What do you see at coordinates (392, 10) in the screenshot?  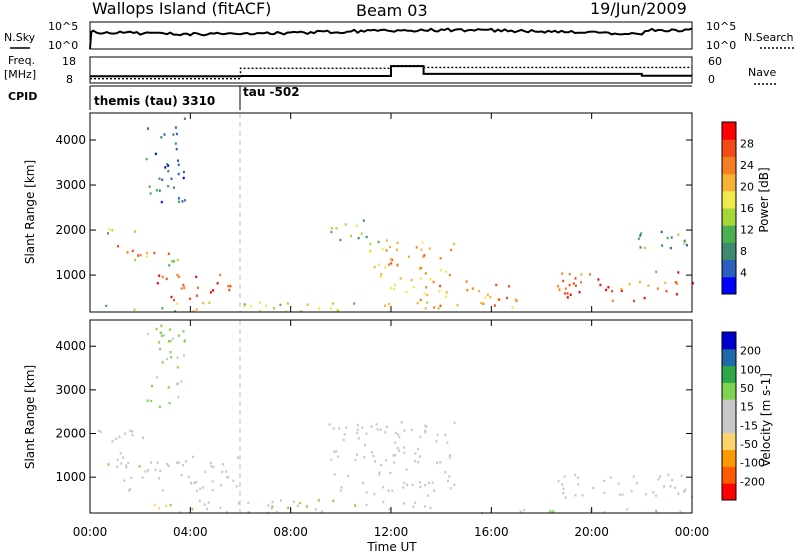 I see `beam-title: Beam 03` at bounding box center [392, 10].